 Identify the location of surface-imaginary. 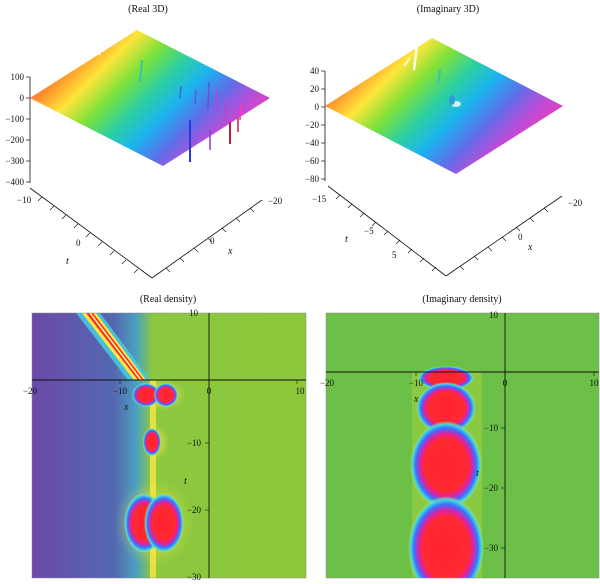
(444, 106).